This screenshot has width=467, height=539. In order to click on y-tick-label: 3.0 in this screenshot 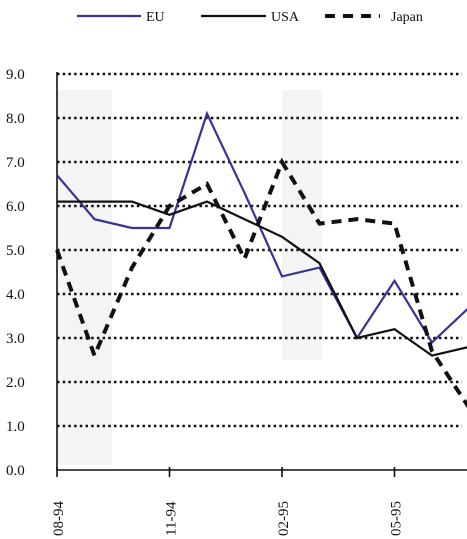, I will do `click(15, 339)`.